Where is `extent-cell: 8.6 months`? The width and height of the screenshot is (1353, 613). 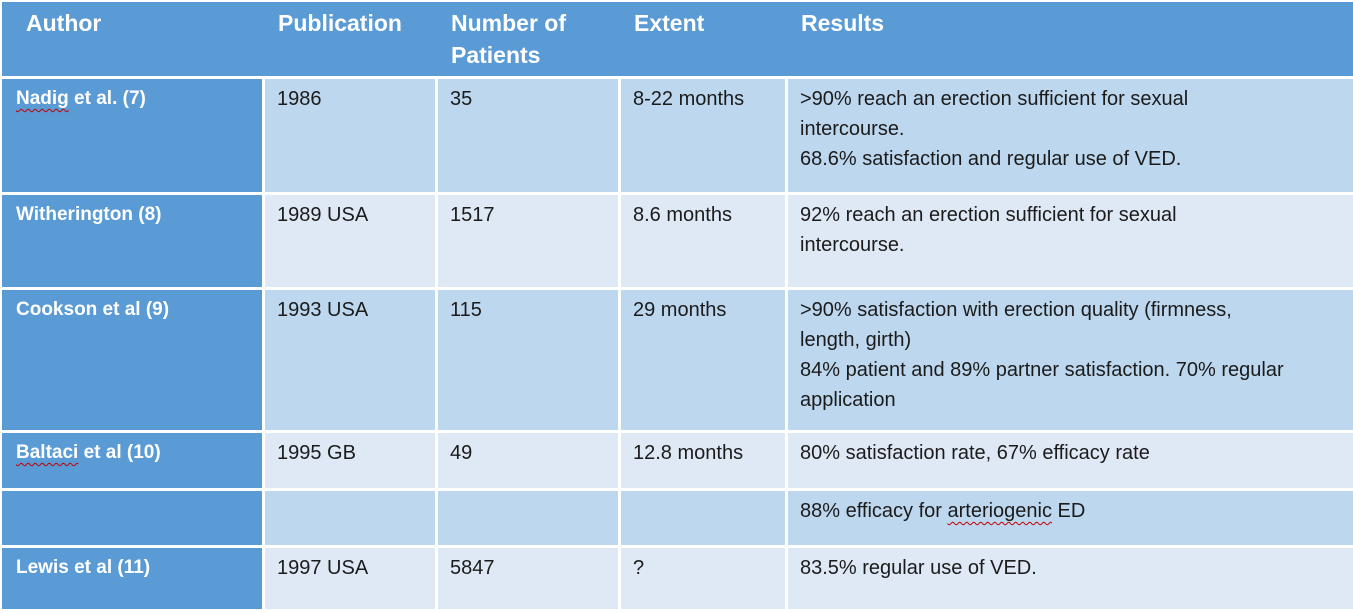
extent-cell: 8.6 months is located at coordinates (703, 241).